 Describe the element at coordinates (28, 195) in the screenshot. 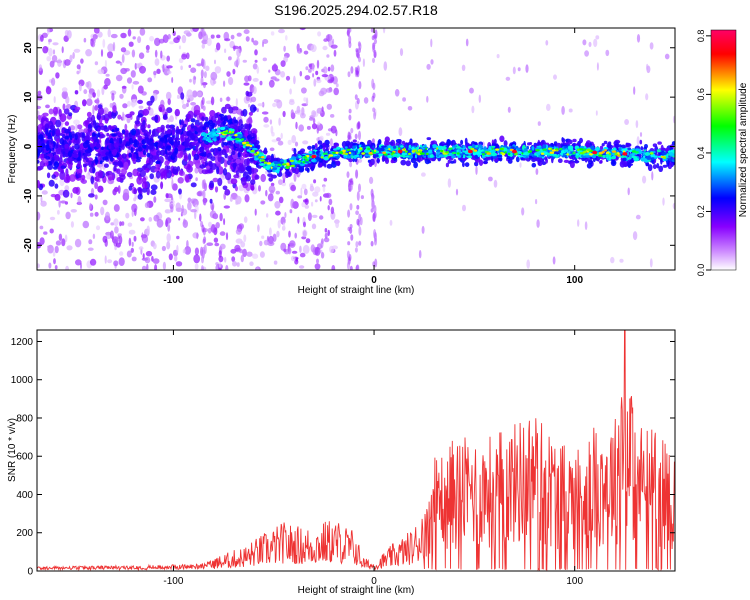

I see `spectrogram-ytick-label: -10` at that location.